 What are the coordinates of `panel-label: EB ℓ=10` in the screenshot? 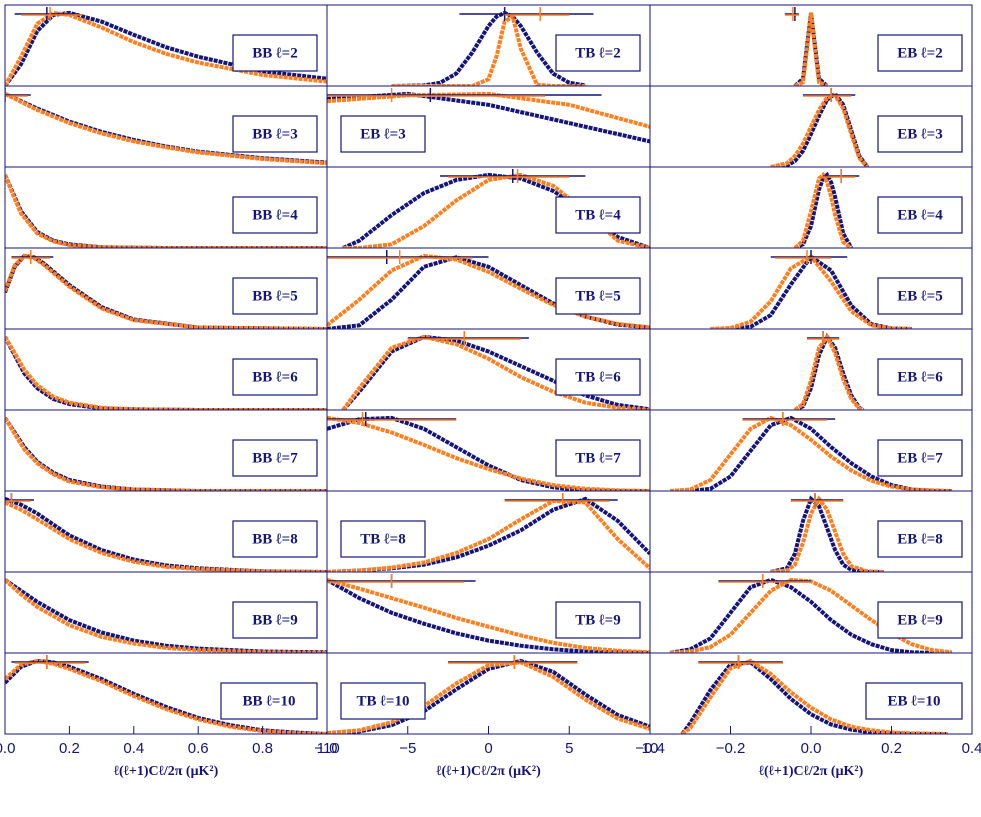 It's located at (914, 701).